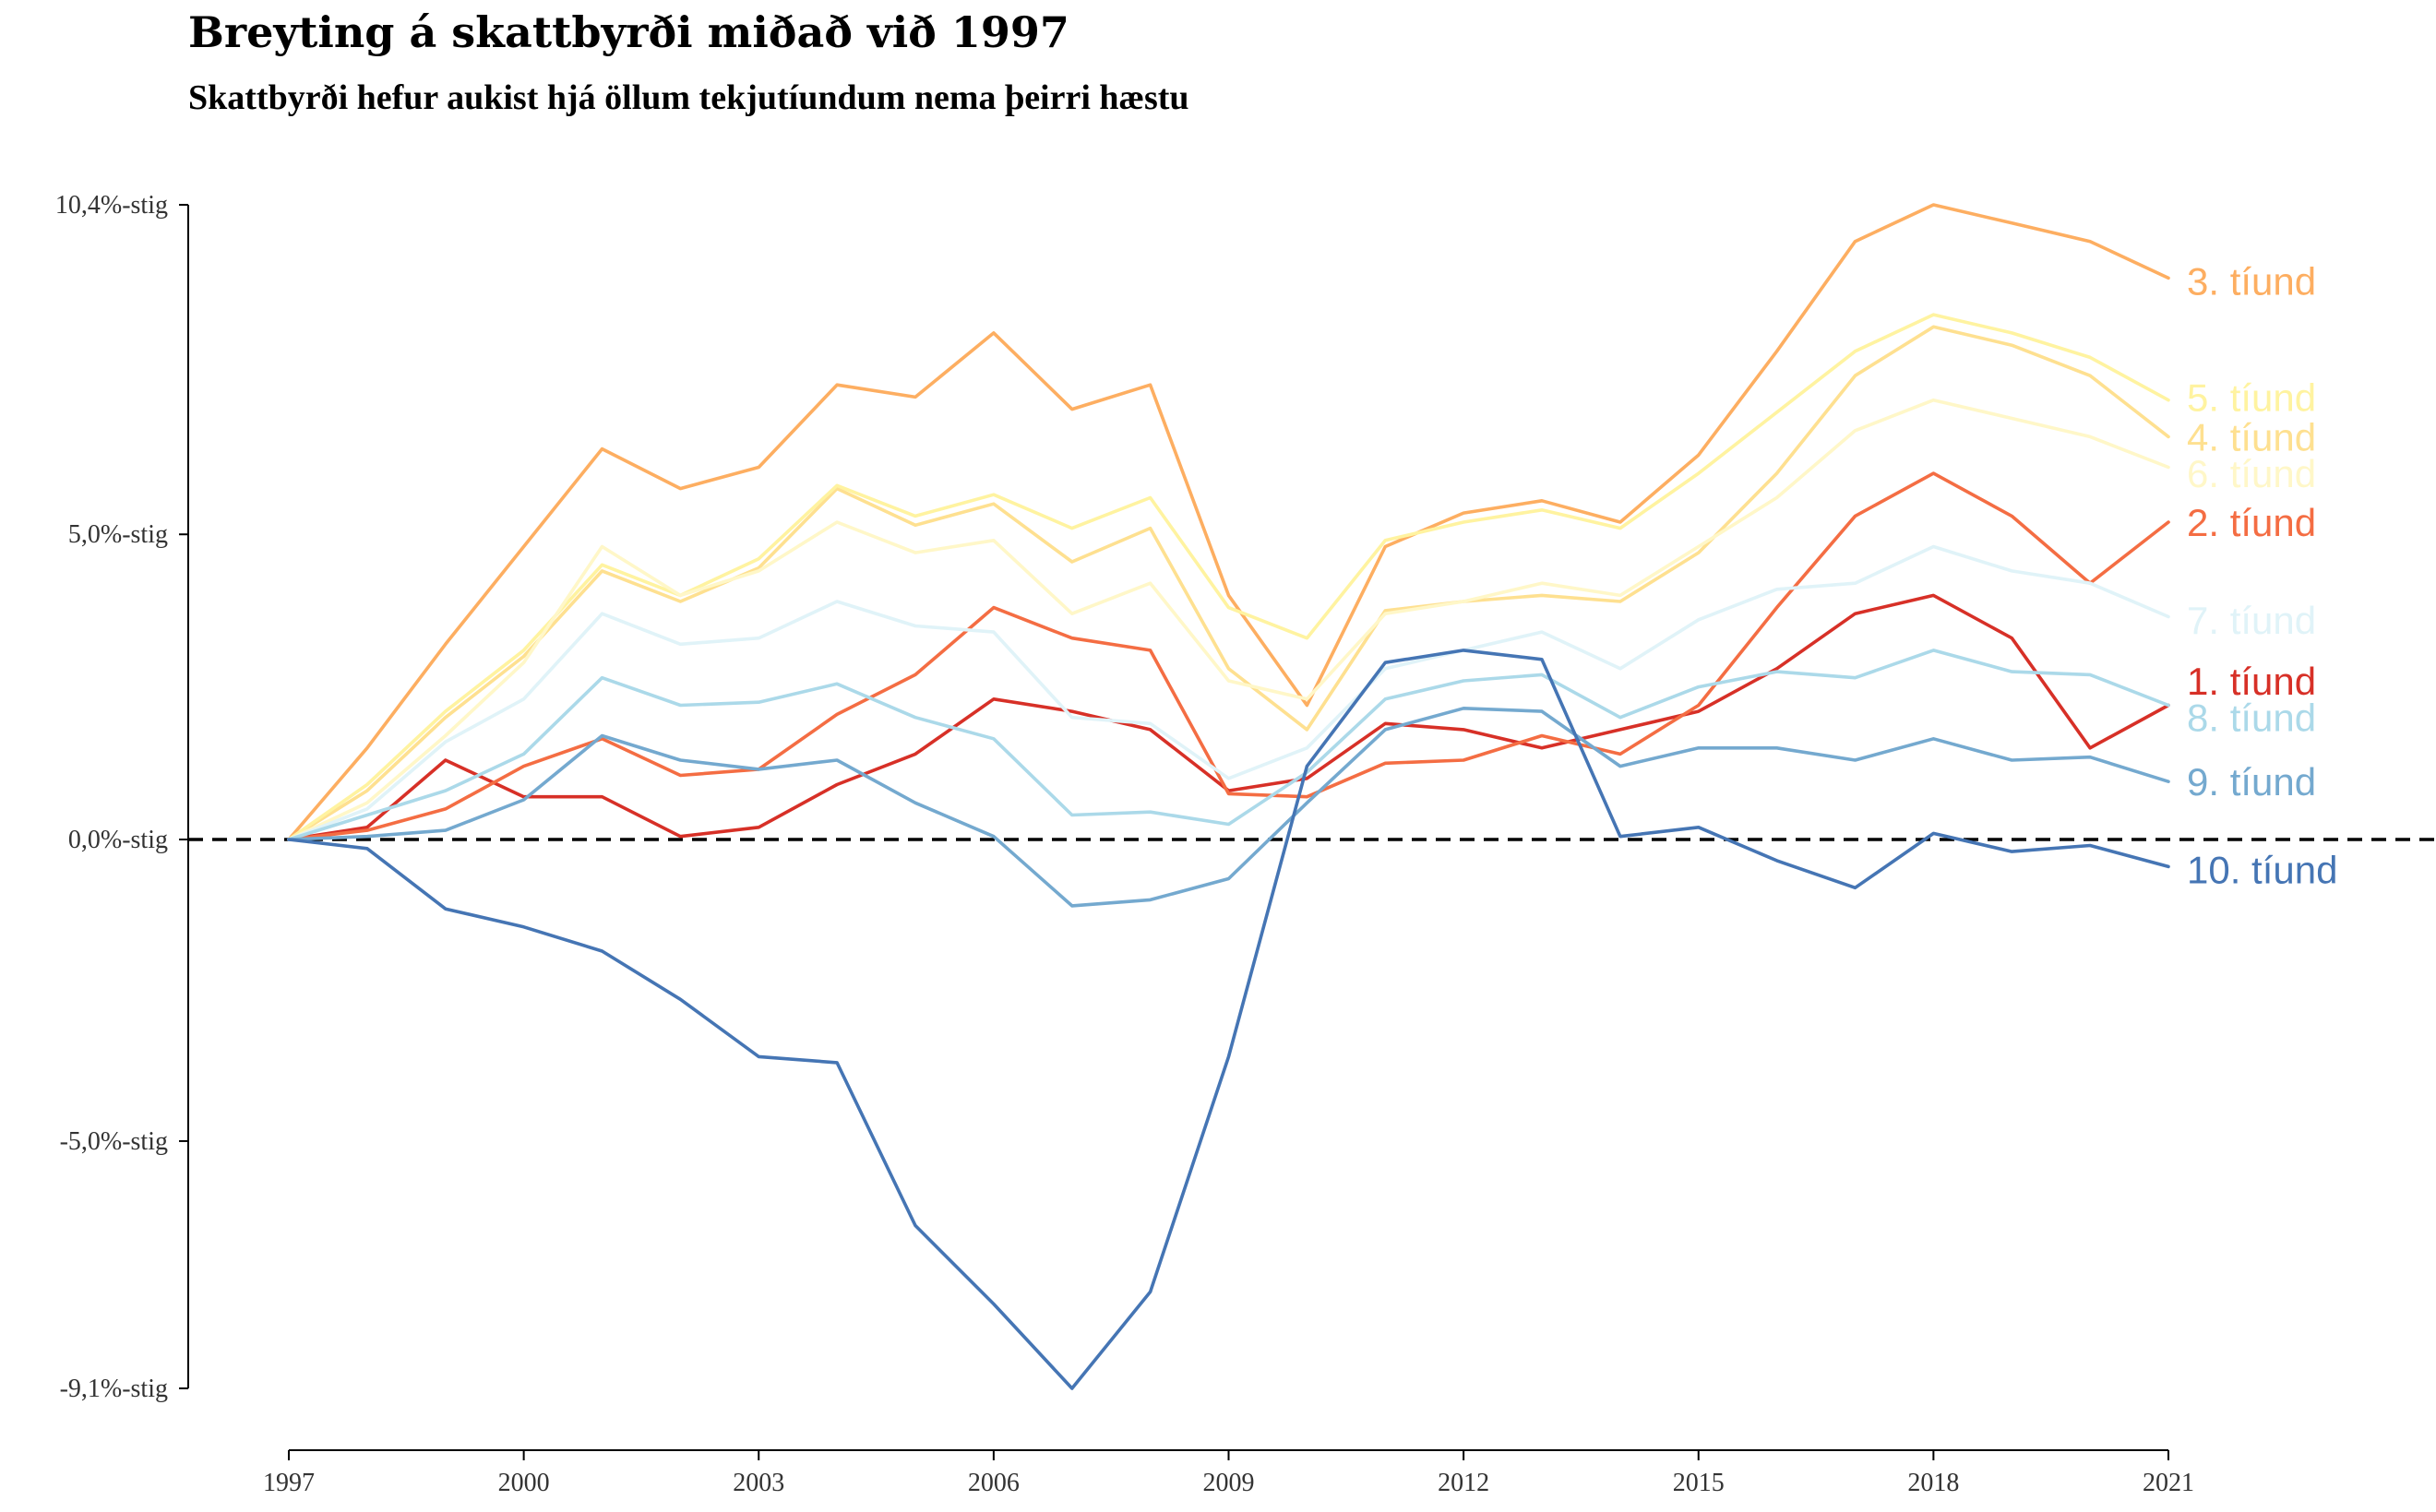  Describe the element at coordinates (2251, 282) in the screenshot. I see `series-label: 3. tíund` at that location.